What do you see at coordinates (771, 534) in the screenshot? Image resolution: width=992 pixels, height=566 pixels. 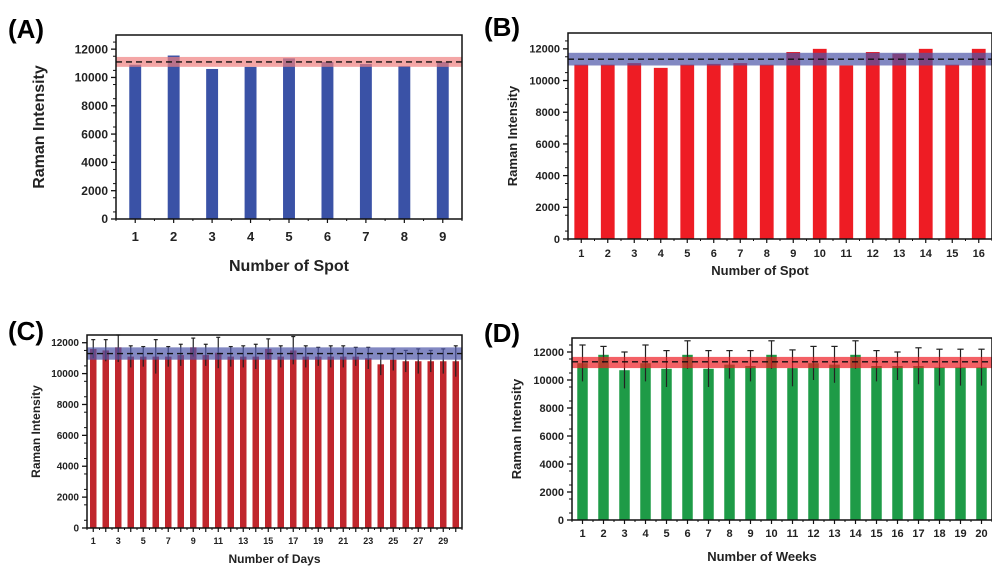 I see `x-tick-label: 10` at bounding box center [771, 534].